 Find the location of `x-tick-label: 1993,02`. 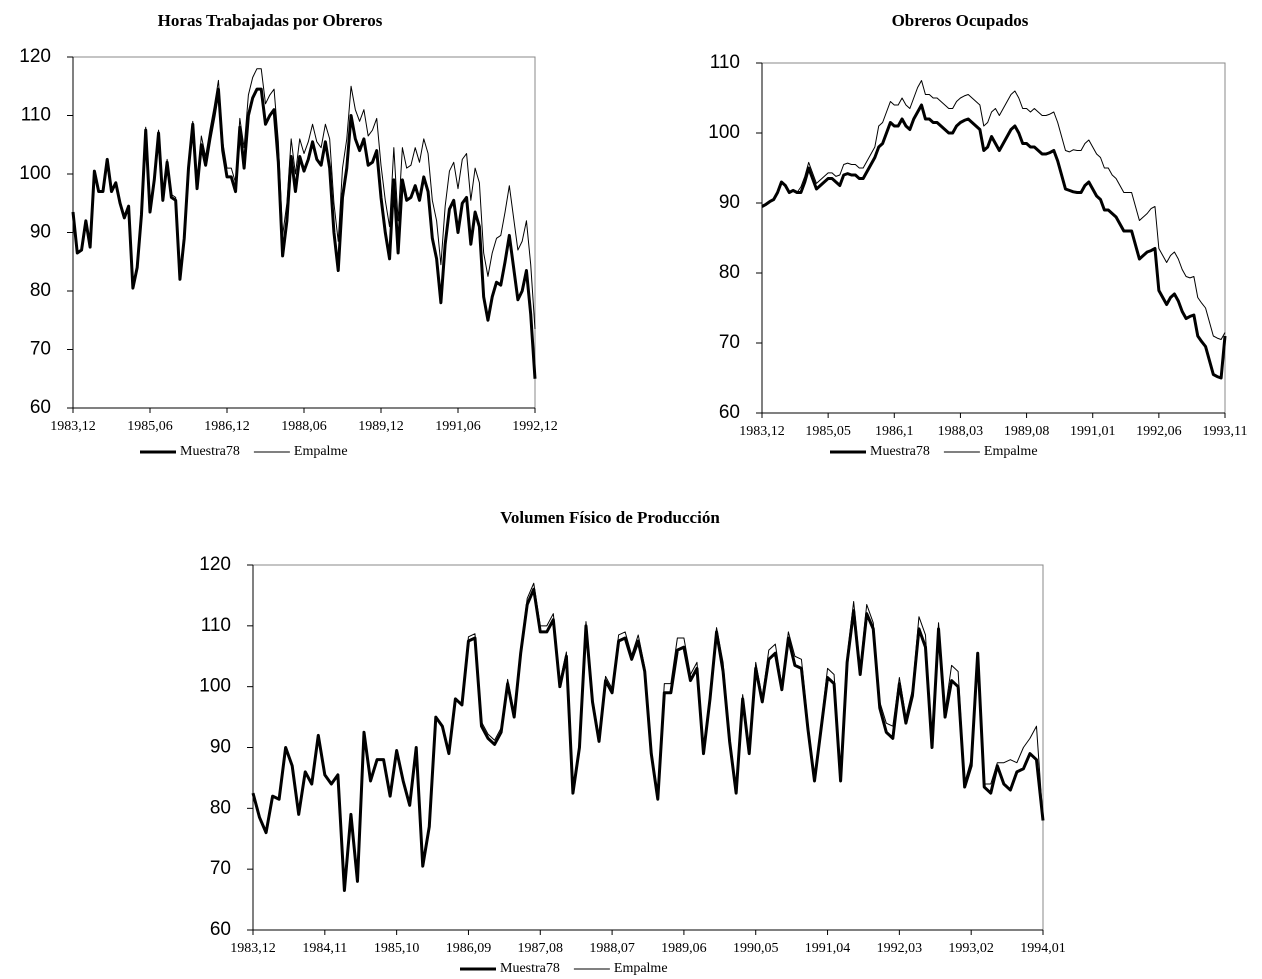

x-tick-label: 1993,02 is located at coordinates (971, 948).